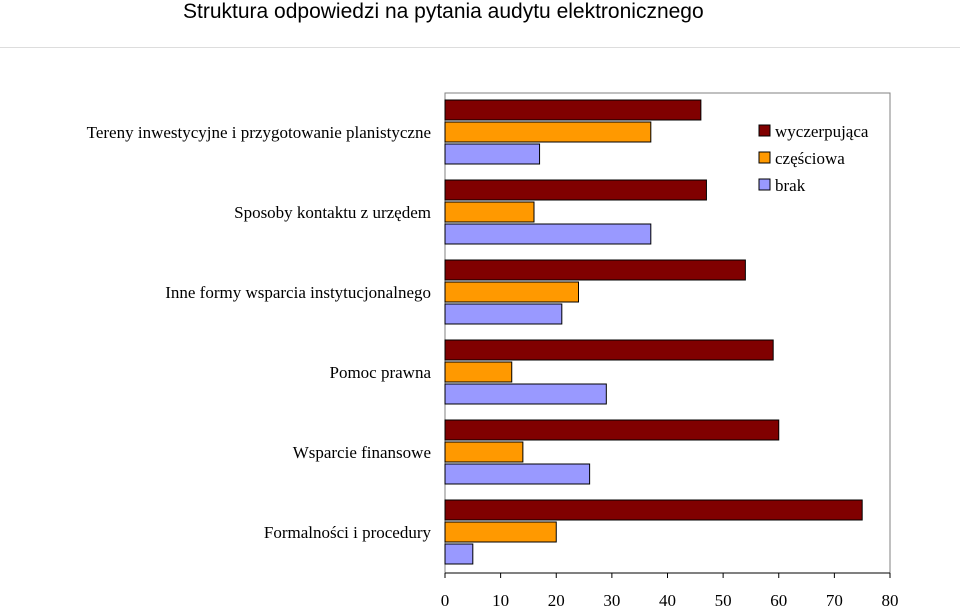 This screenshot has width=960, height=607. What do you see at coordinates (611, 599) in the screenshot?
I see `x-tick-label: 30` at bounding box center [611, 599].